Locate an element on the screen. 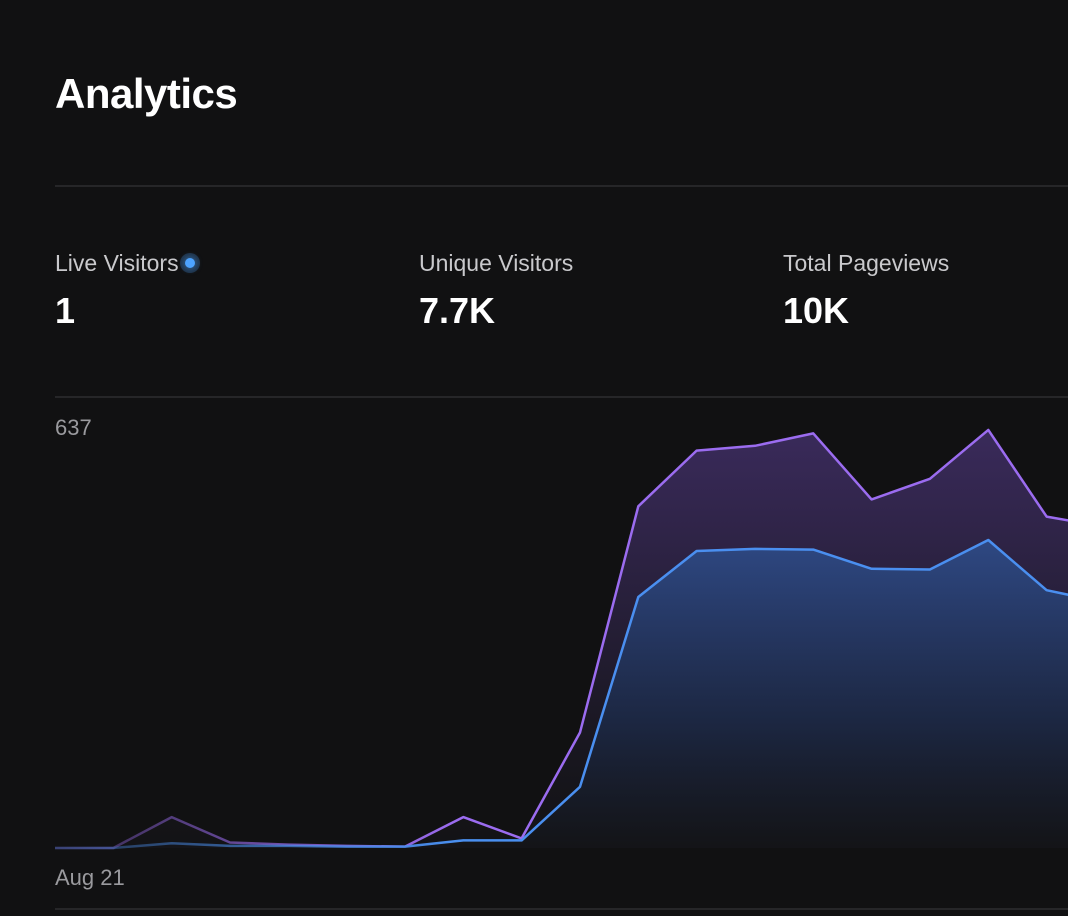  stat-total-pageviews: Total Pageviews 10K is located at coordinates (866, 290).